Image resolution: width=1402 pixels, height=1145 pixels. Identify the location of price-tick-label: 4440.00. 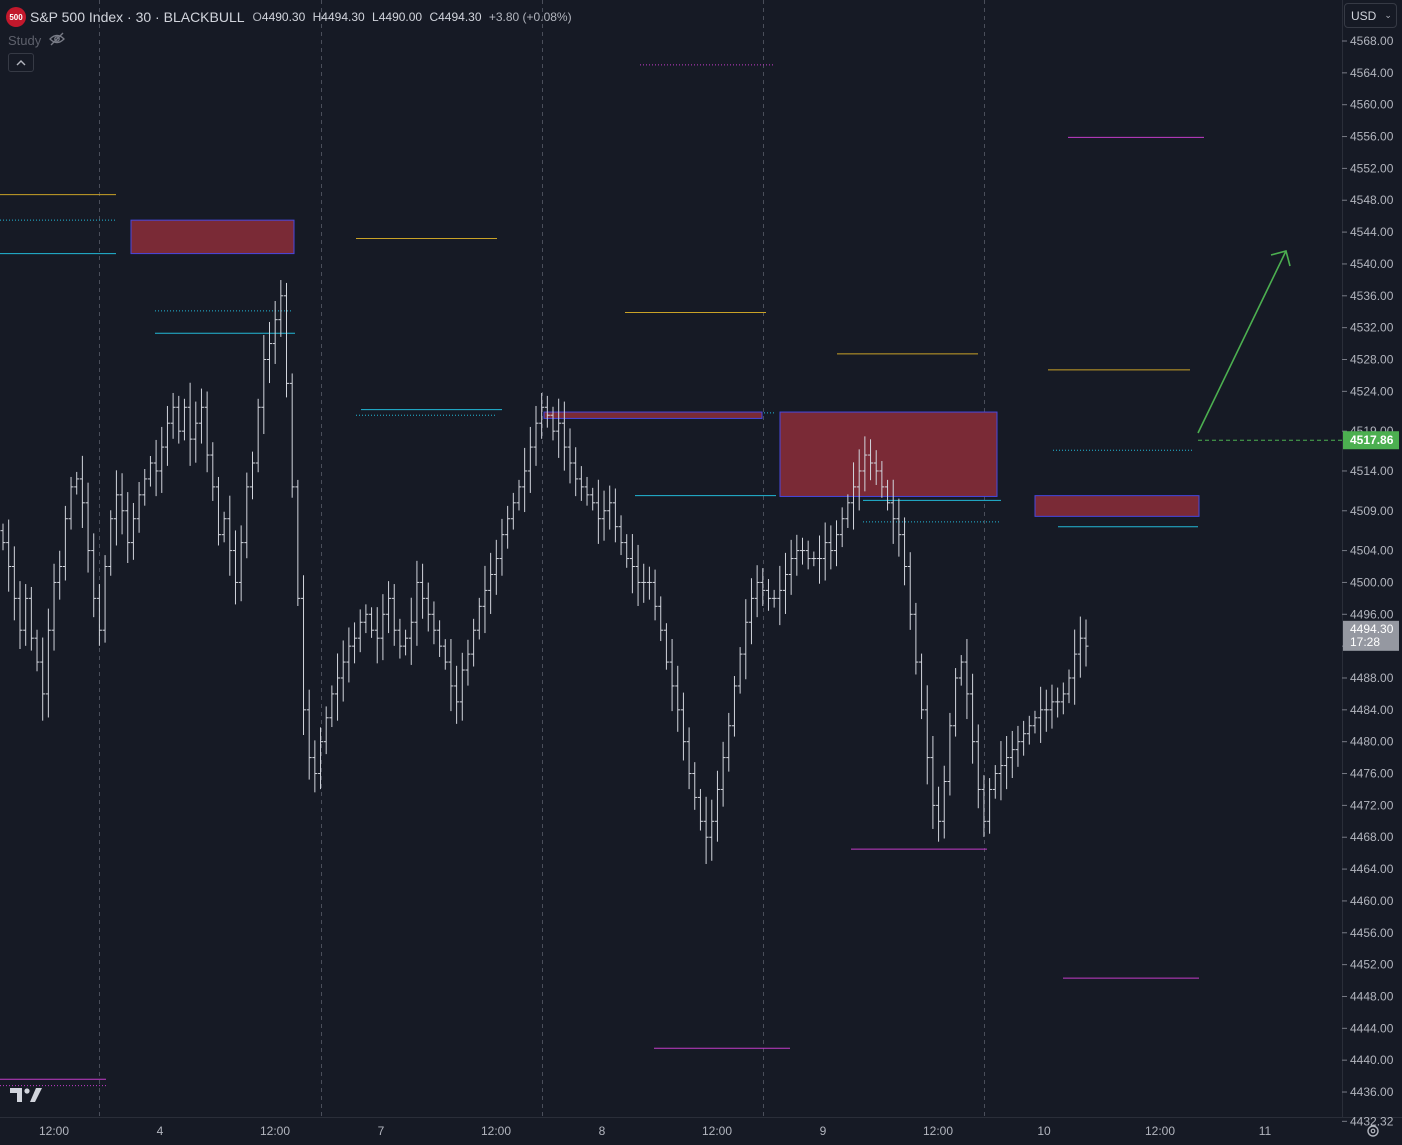
(1372, 1060).